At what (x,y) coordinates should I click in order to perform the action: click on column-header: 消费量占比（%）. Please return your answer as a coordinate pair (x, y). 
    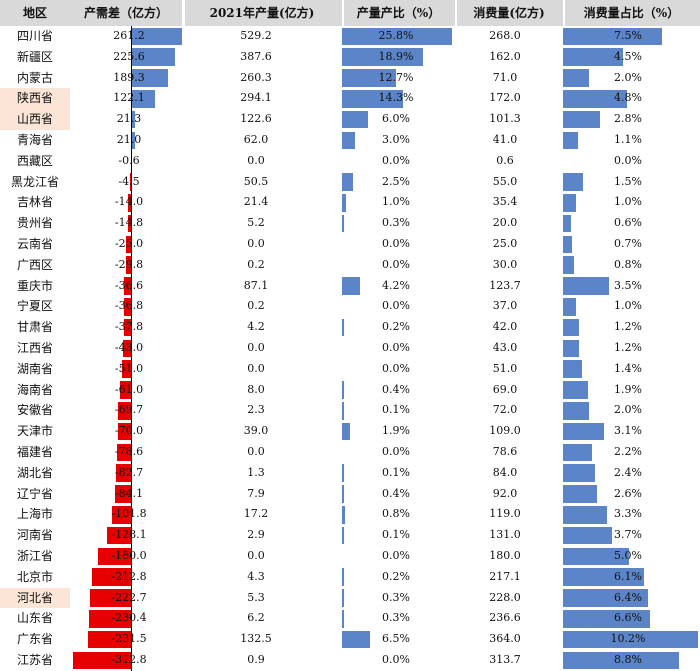
    Looking at the image, I should click on (631, 13).